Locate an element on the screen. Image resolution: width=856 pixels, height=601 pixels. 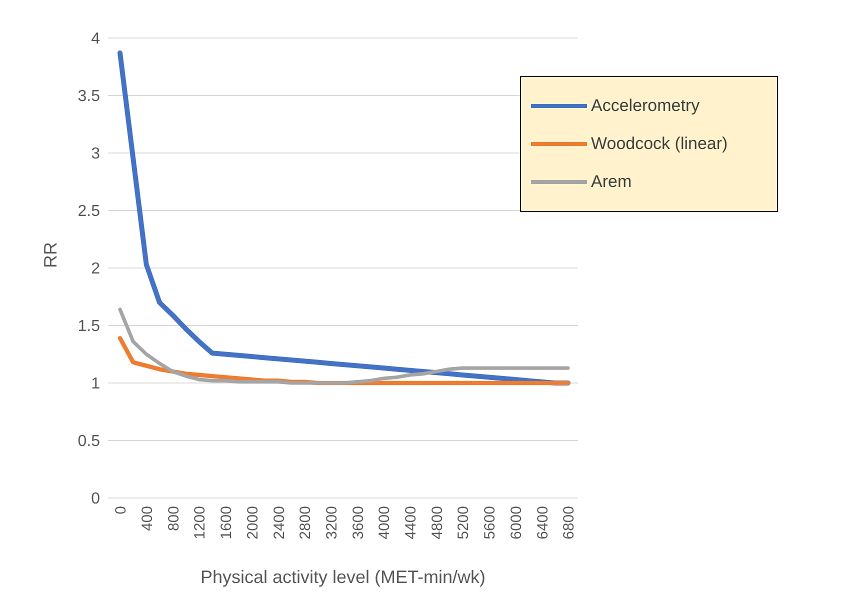
x-tick-label: 6000 is located at coordinates (516, 523).